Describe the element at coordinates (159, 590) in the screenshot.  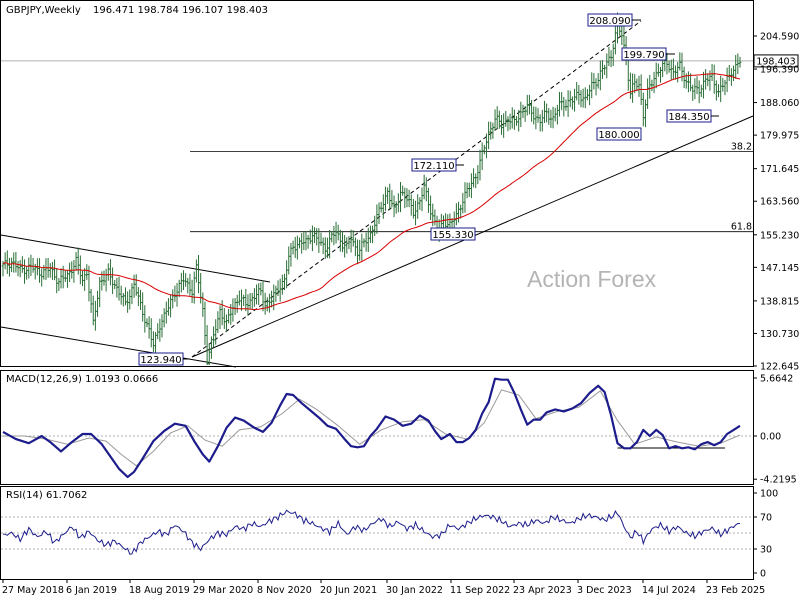
I see `x-axis-tick-label: 18 Aug 2019` at that location.